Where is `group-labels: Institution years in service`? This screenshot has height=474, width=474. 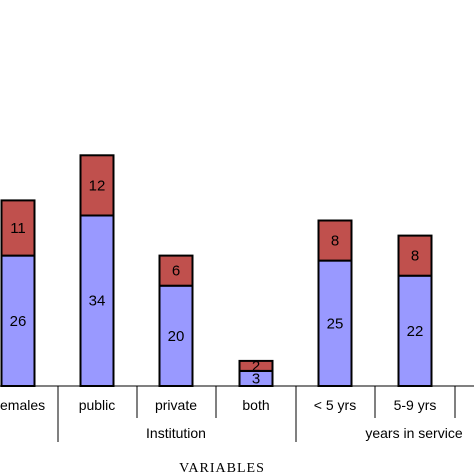
group-labels: Institution years in service is located at coordinates (304, 433).